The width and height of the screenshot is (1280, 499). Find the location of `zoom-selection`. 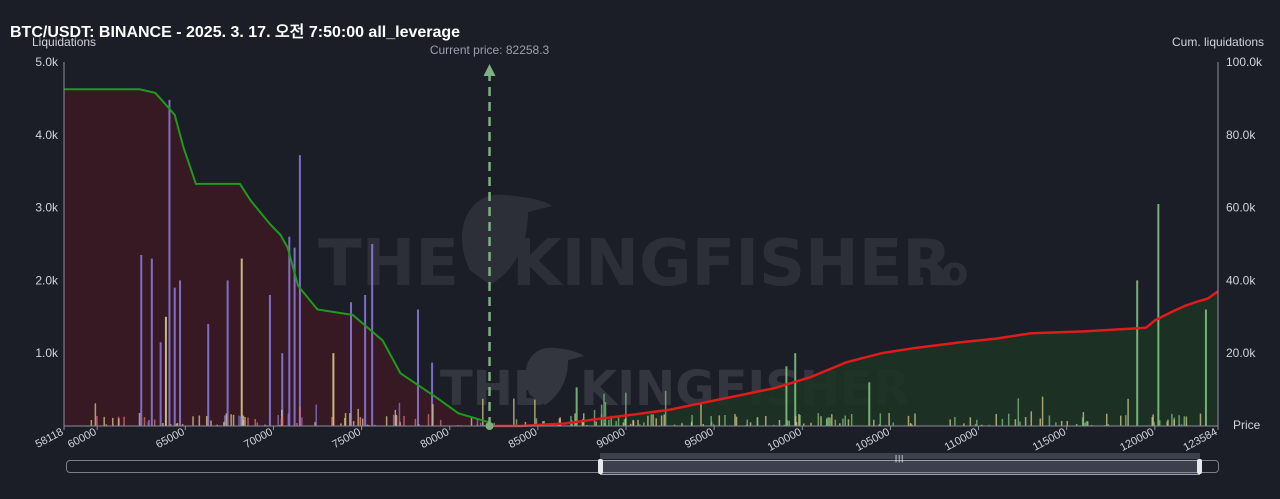

zoom-selection is located at coordinates (900, 467).